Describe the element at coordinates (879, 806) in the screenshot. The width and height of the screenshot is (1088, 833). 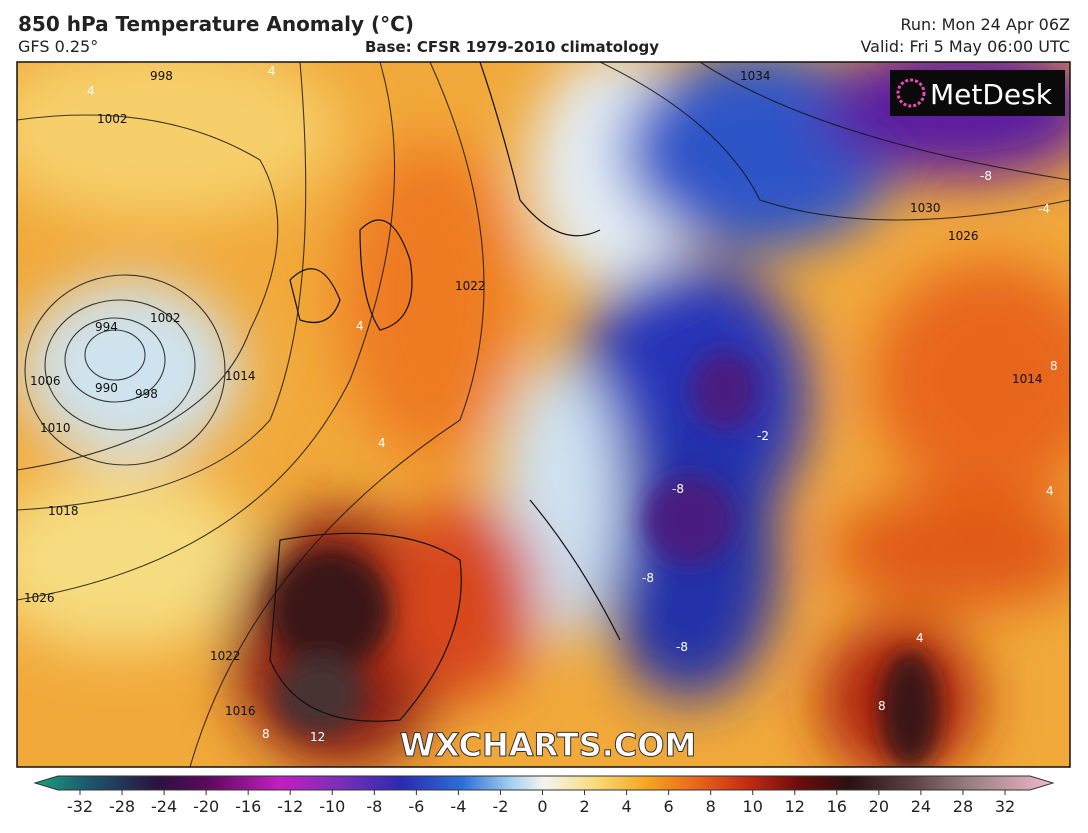
I see `colorbar-tick-label: 20` at that location.